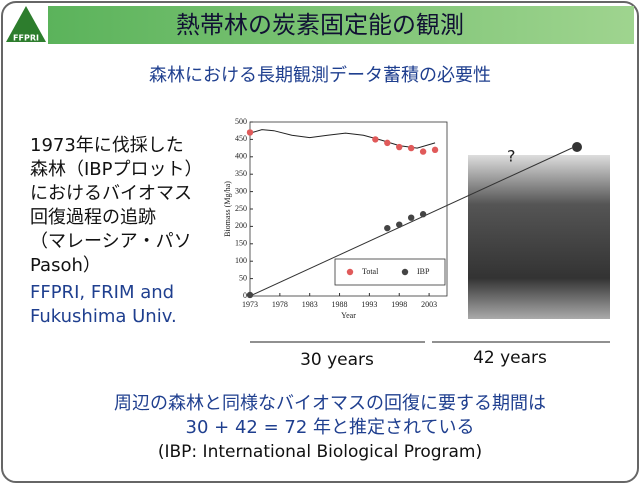  What do you see at coordinates (250, 304) in the screenshot?
I see `x-tick-label: 1973` at bounding box center [250, 304].